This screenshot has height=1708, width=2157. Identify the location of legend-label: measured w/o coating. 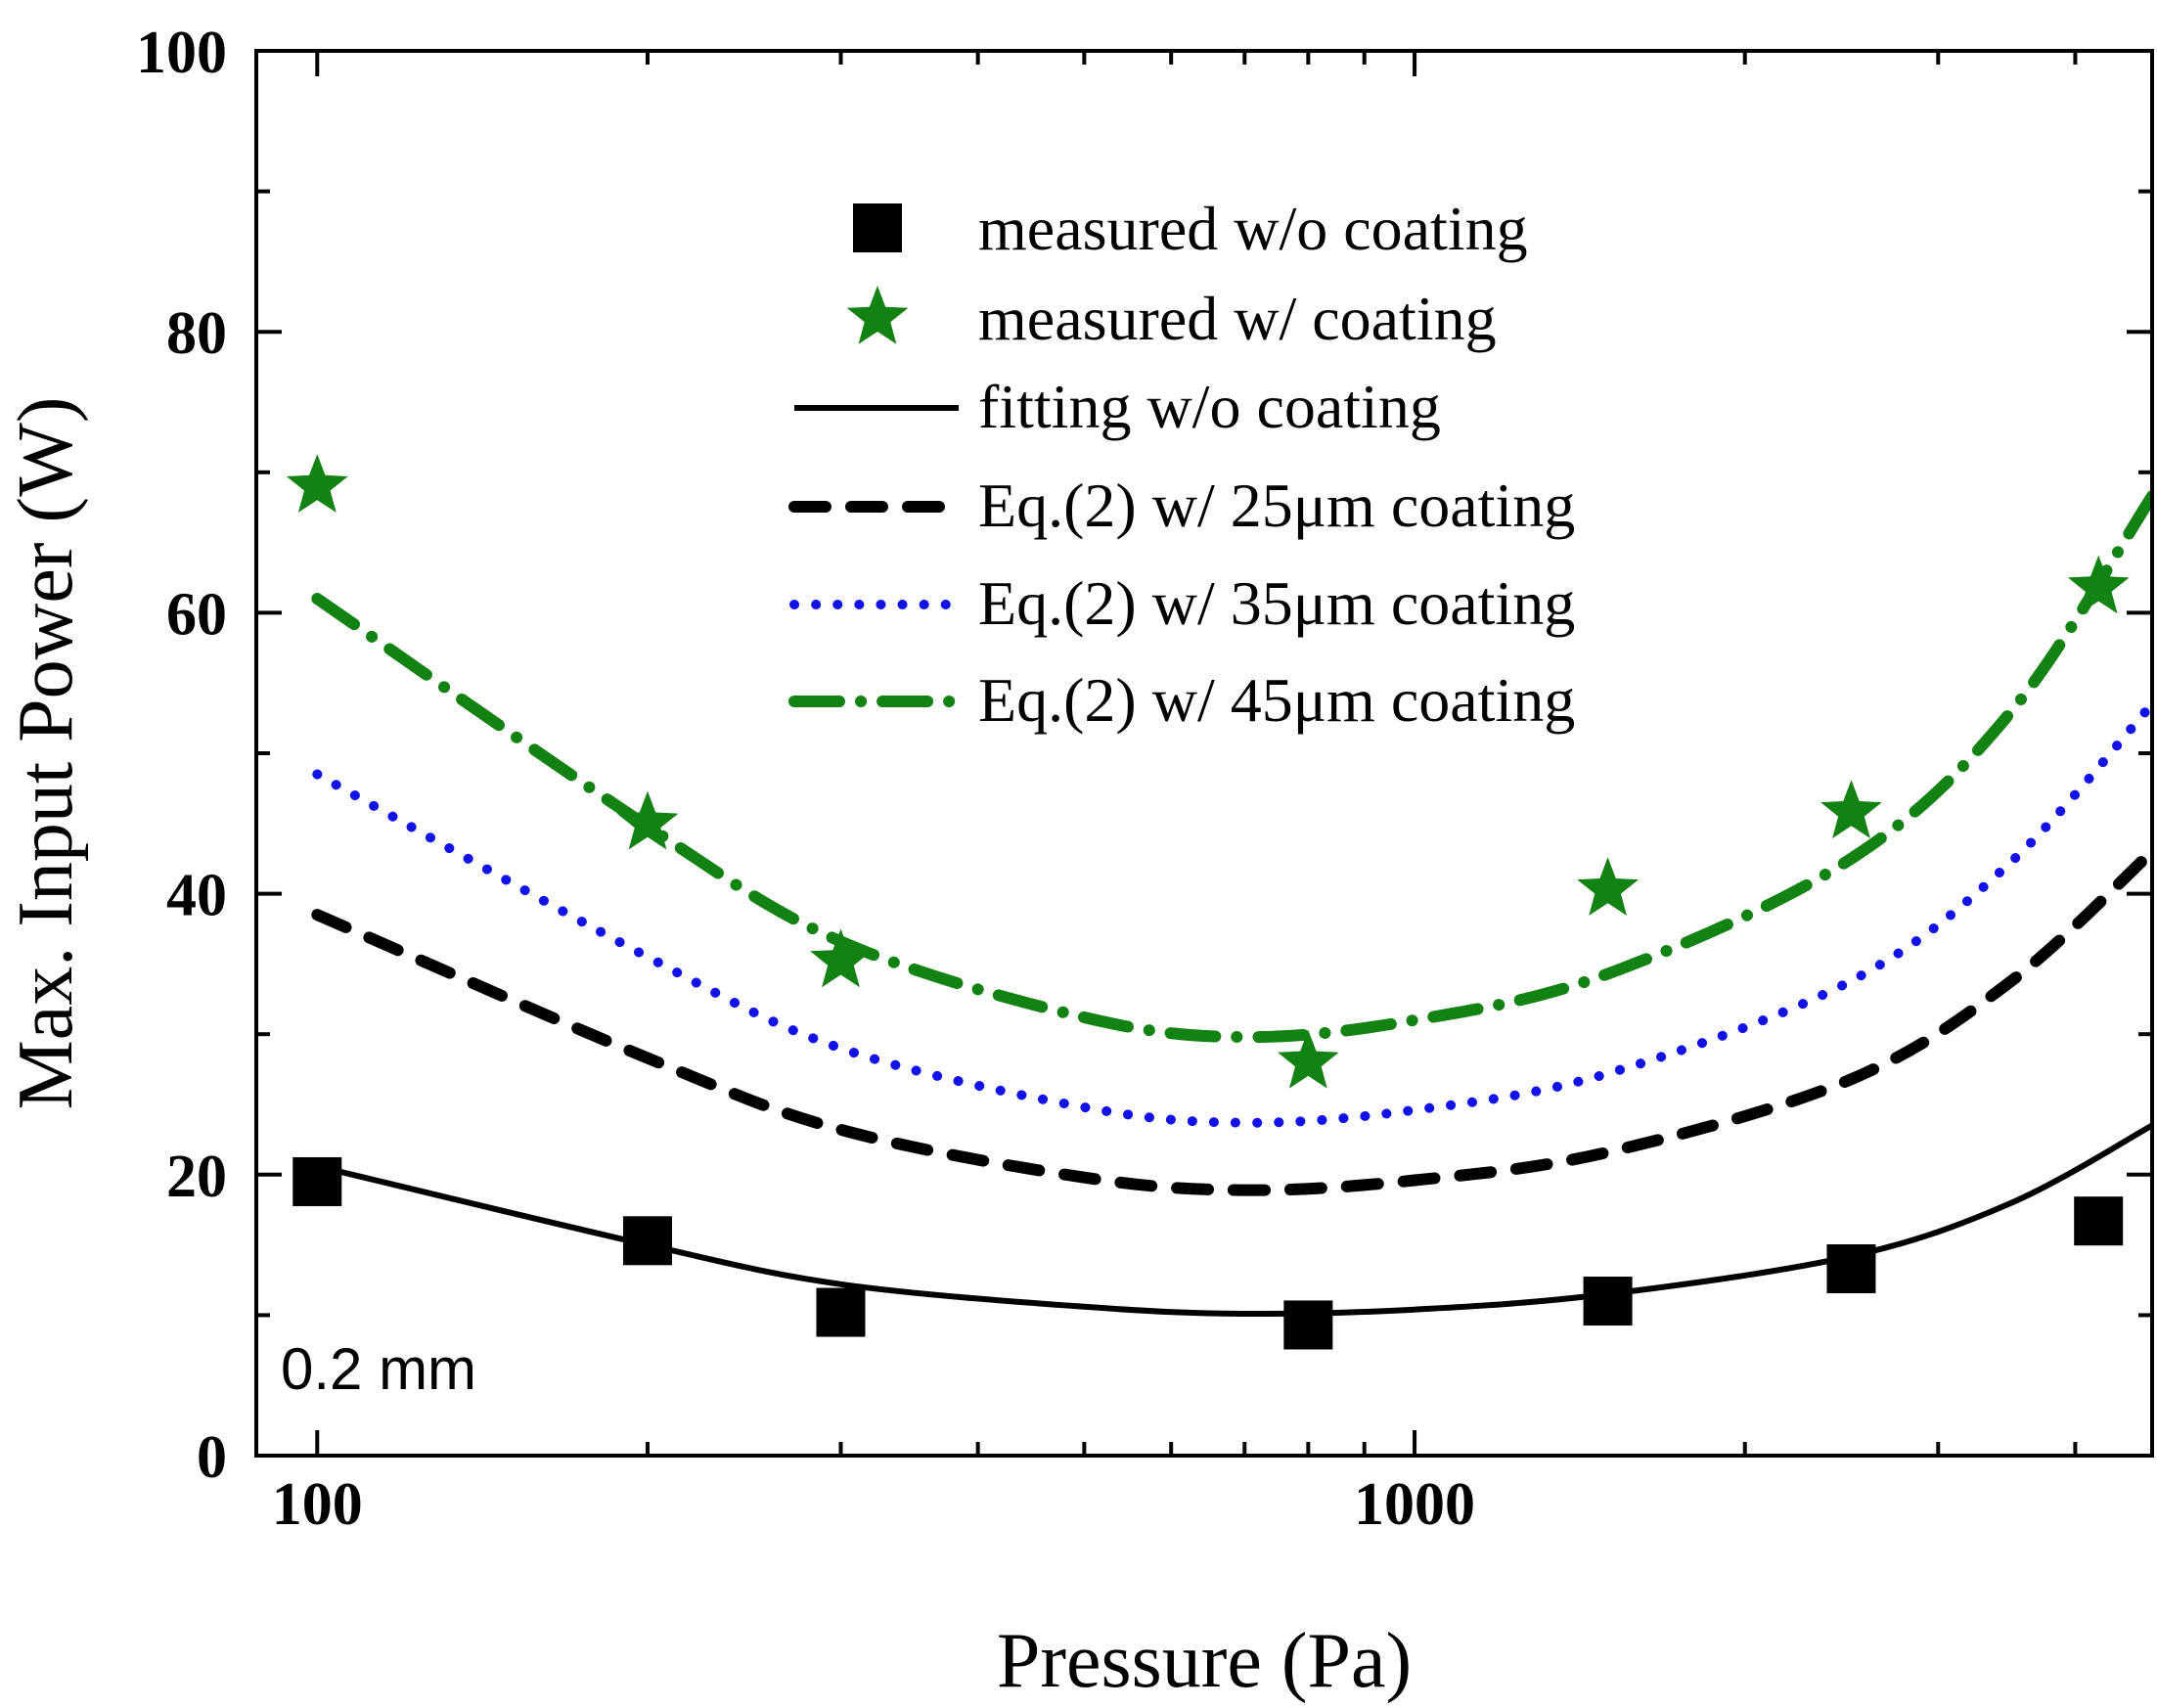
(1253, 228).